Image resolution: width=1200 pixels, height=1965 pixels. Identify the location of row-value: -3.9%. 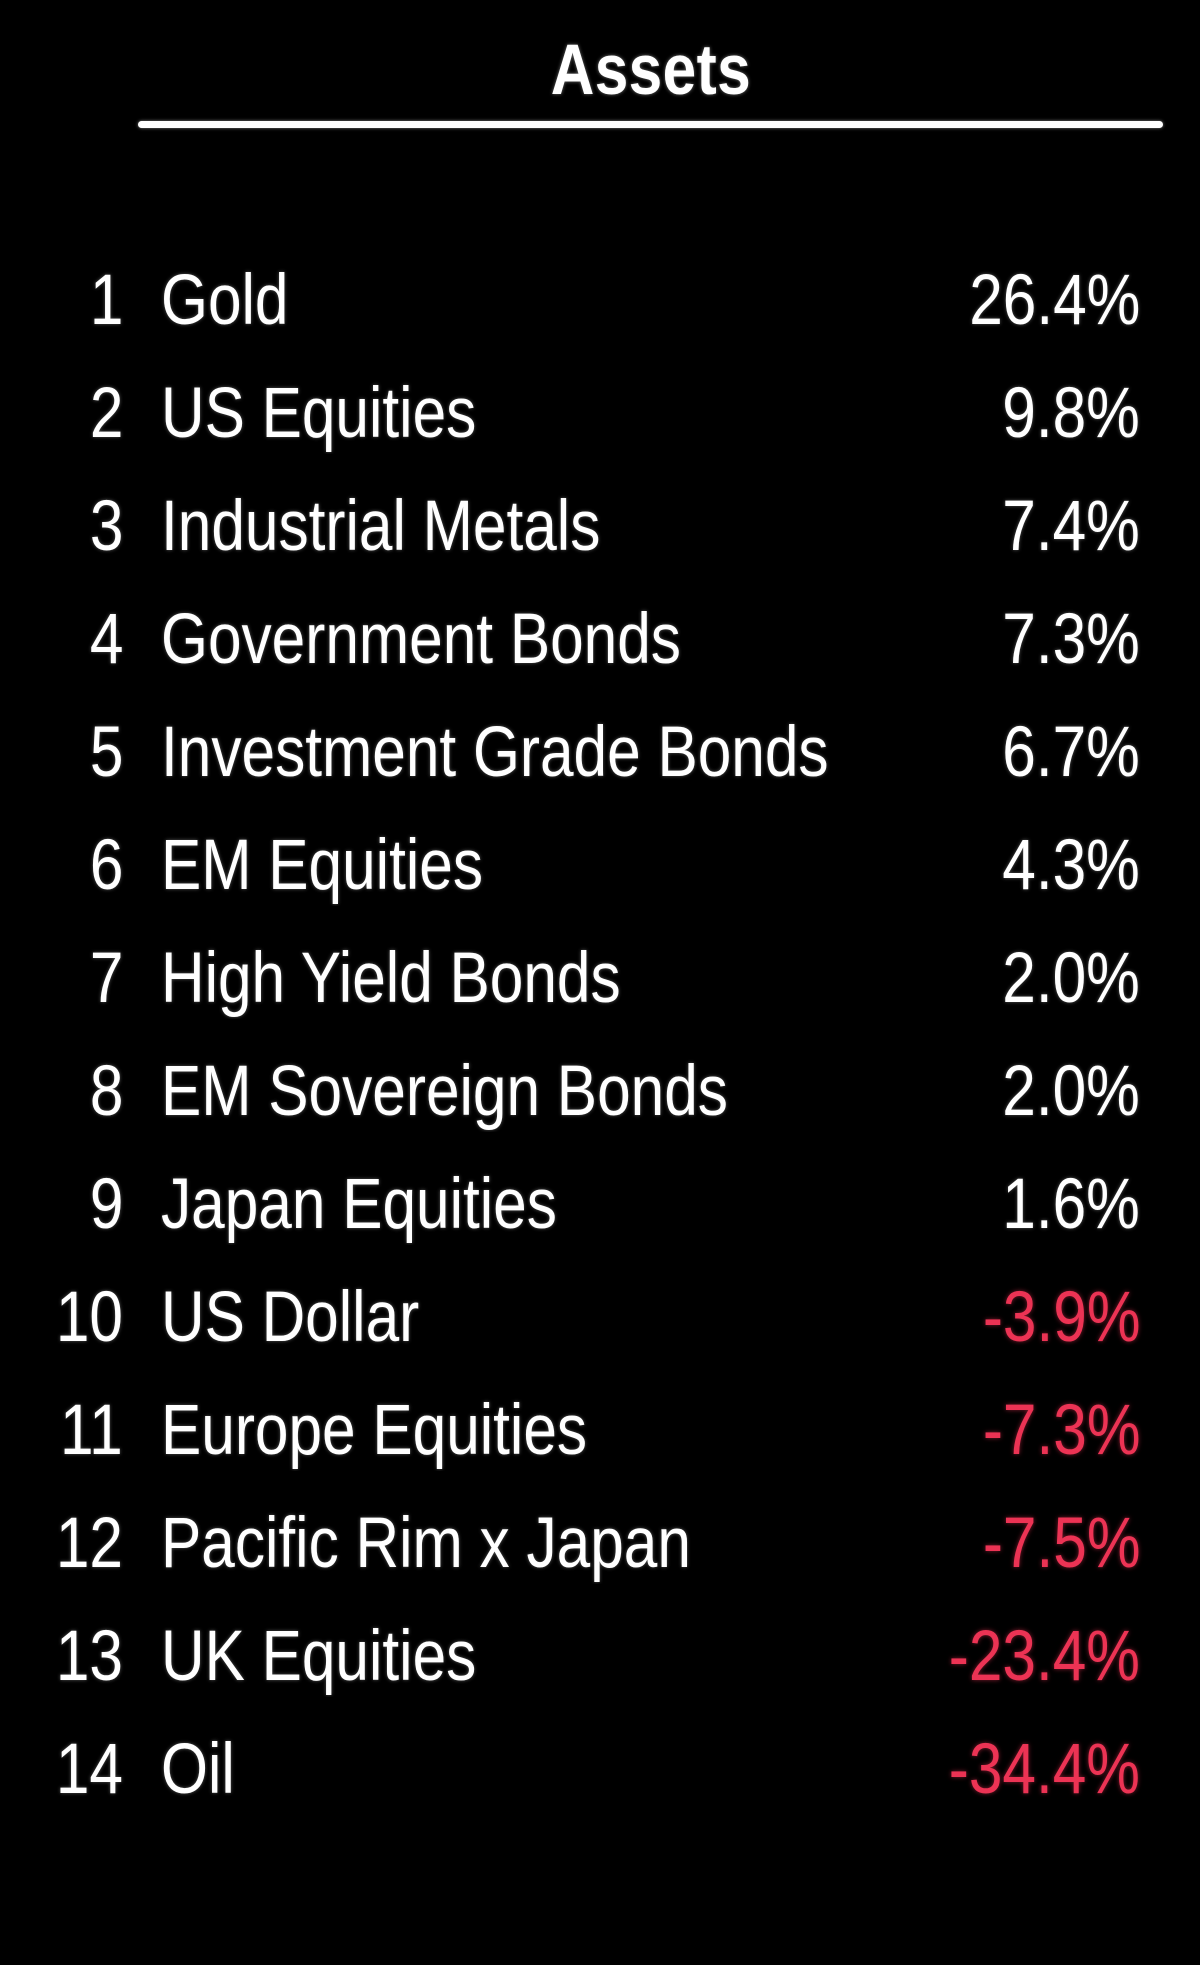
(1061, 1317).